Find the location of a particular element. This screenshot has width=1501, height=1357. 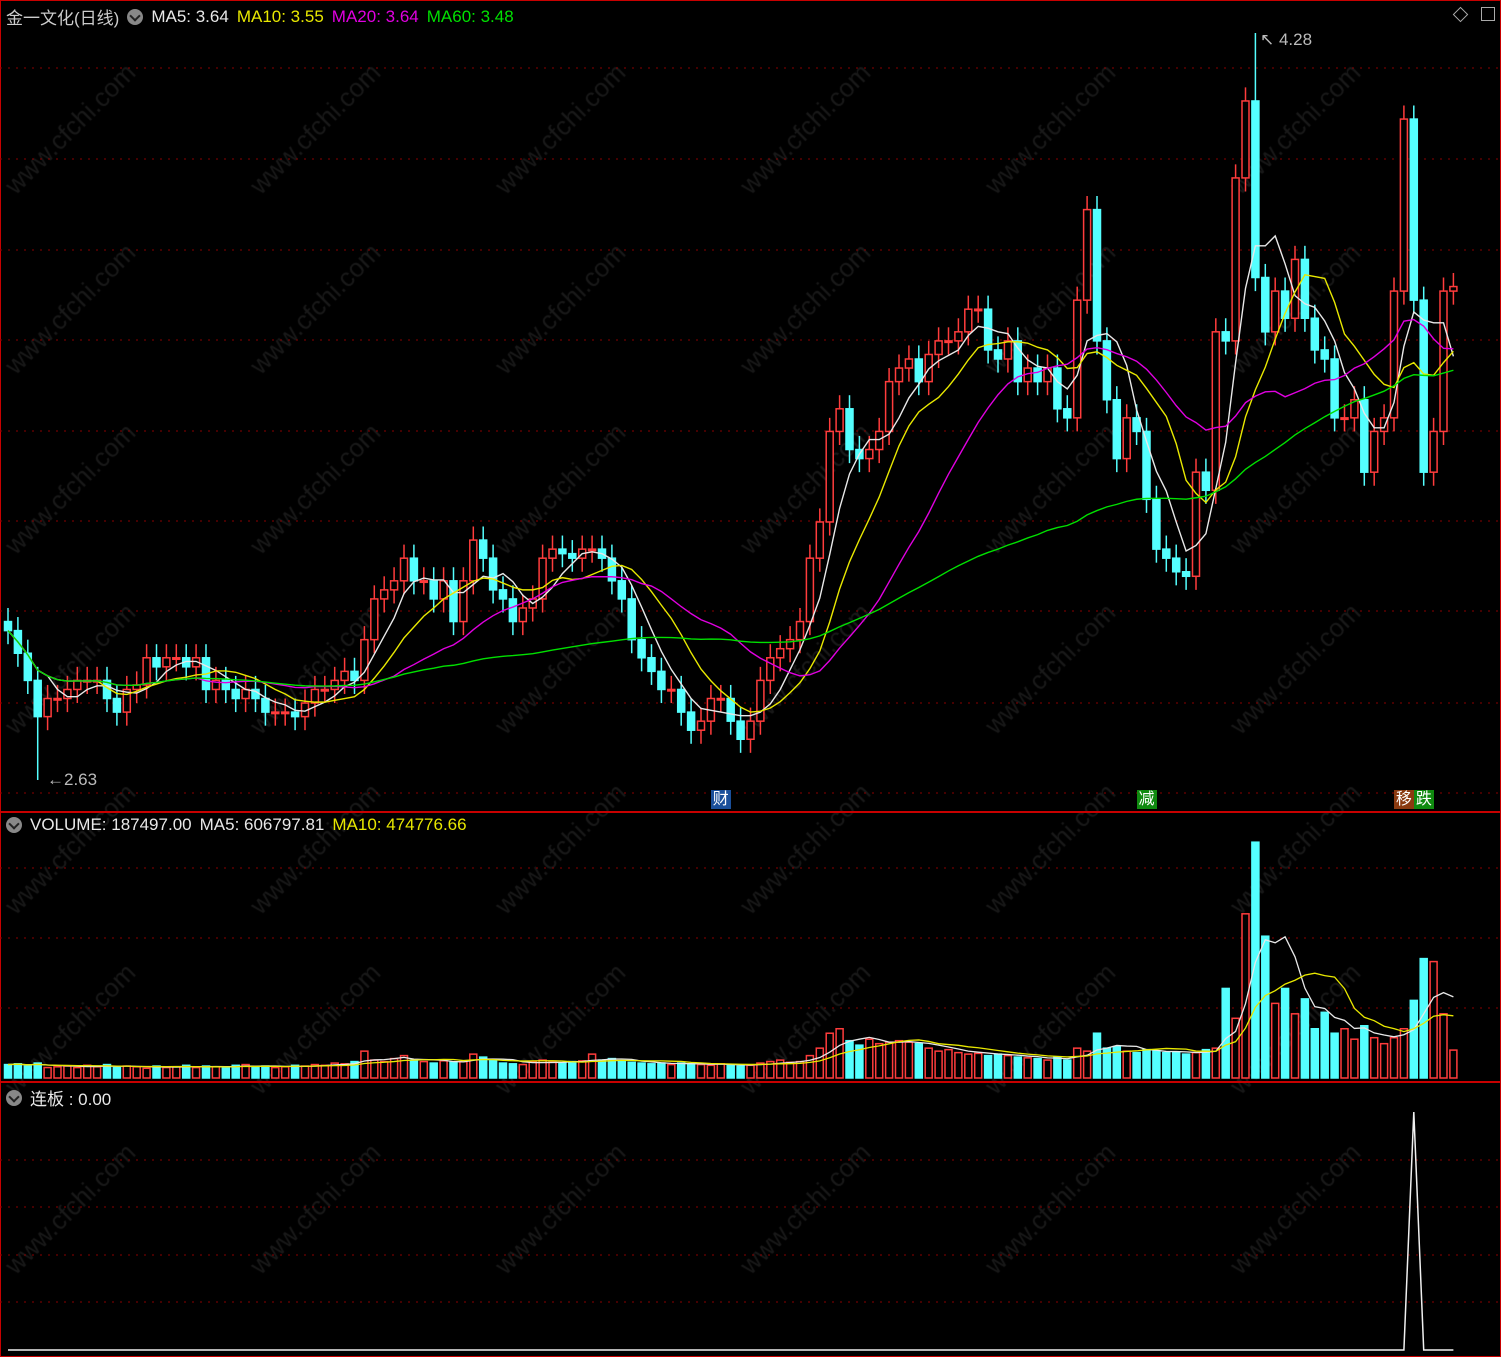

event-marker: 跌 is located at coordinates (1423, 799).